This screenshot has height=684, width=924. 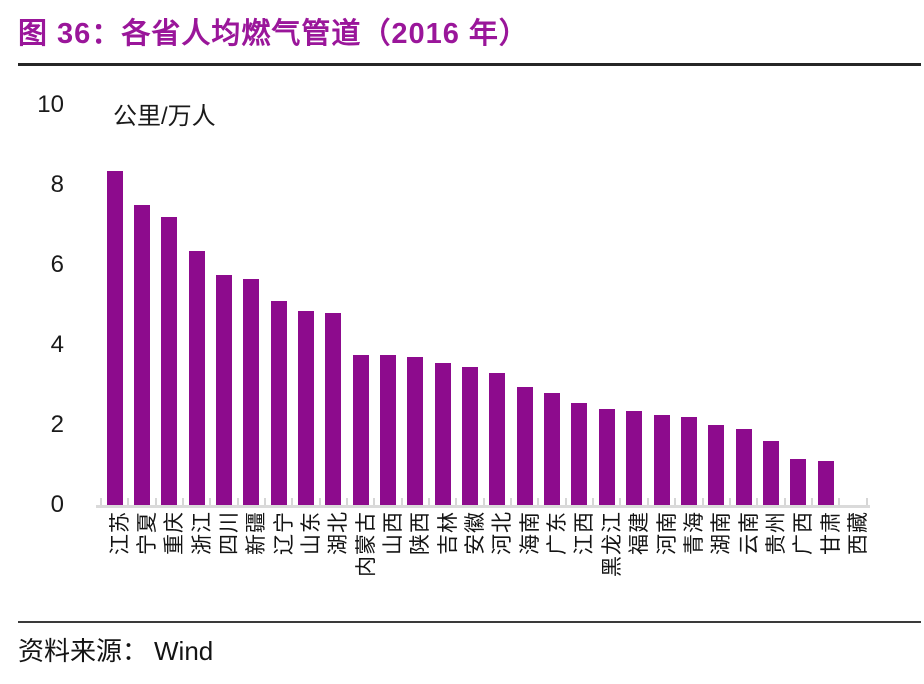 What do you see at coordinates (311, 533) in the screenshot?
I see `x-axis-label-山东: 山东` at bounding box center [311, 533].